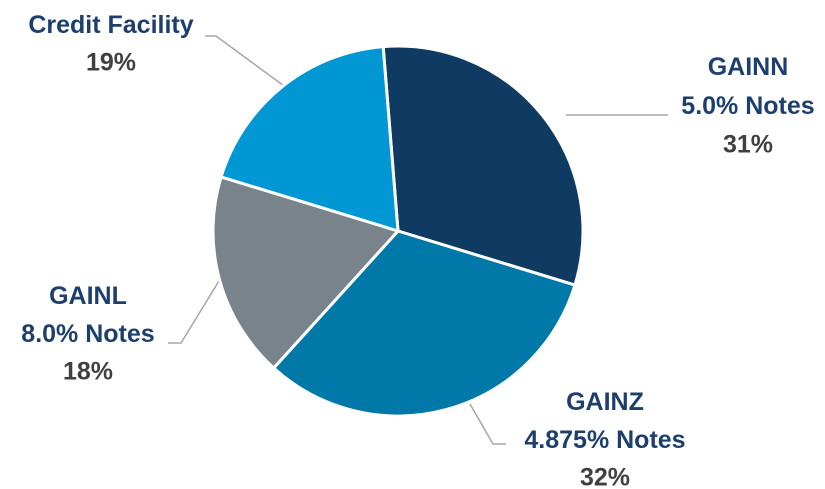  What do you see at coordinates (88, 372) in the screenshot?
I see `value-label: 18%` at bounding box center [88, 372].